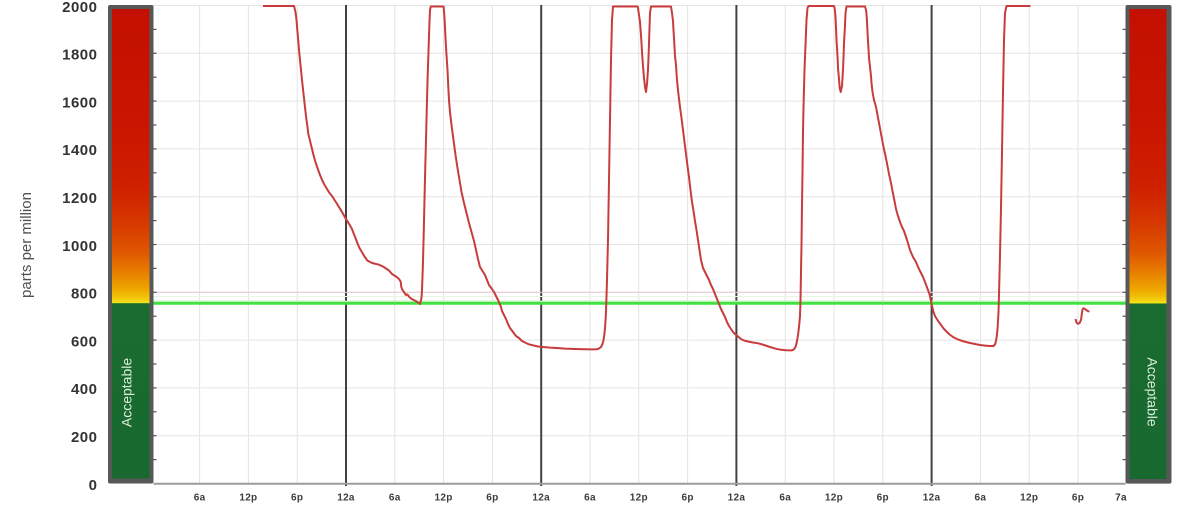 The image size is (1200, 519). I want to click on svg-text: 1000, so click(79, 246).